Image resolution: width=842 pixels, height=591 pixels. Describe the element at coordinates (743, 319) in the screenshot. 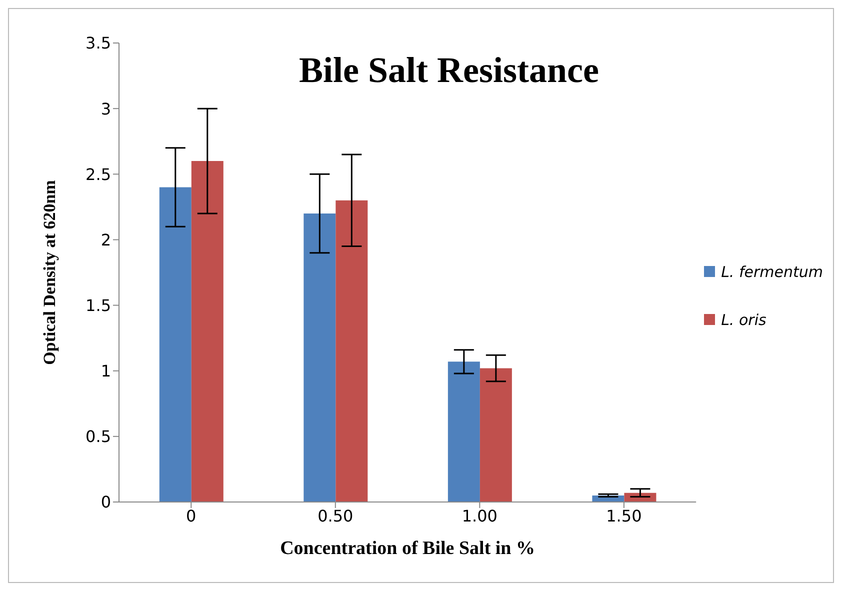

I see `legend-label: L. oris` at that location.